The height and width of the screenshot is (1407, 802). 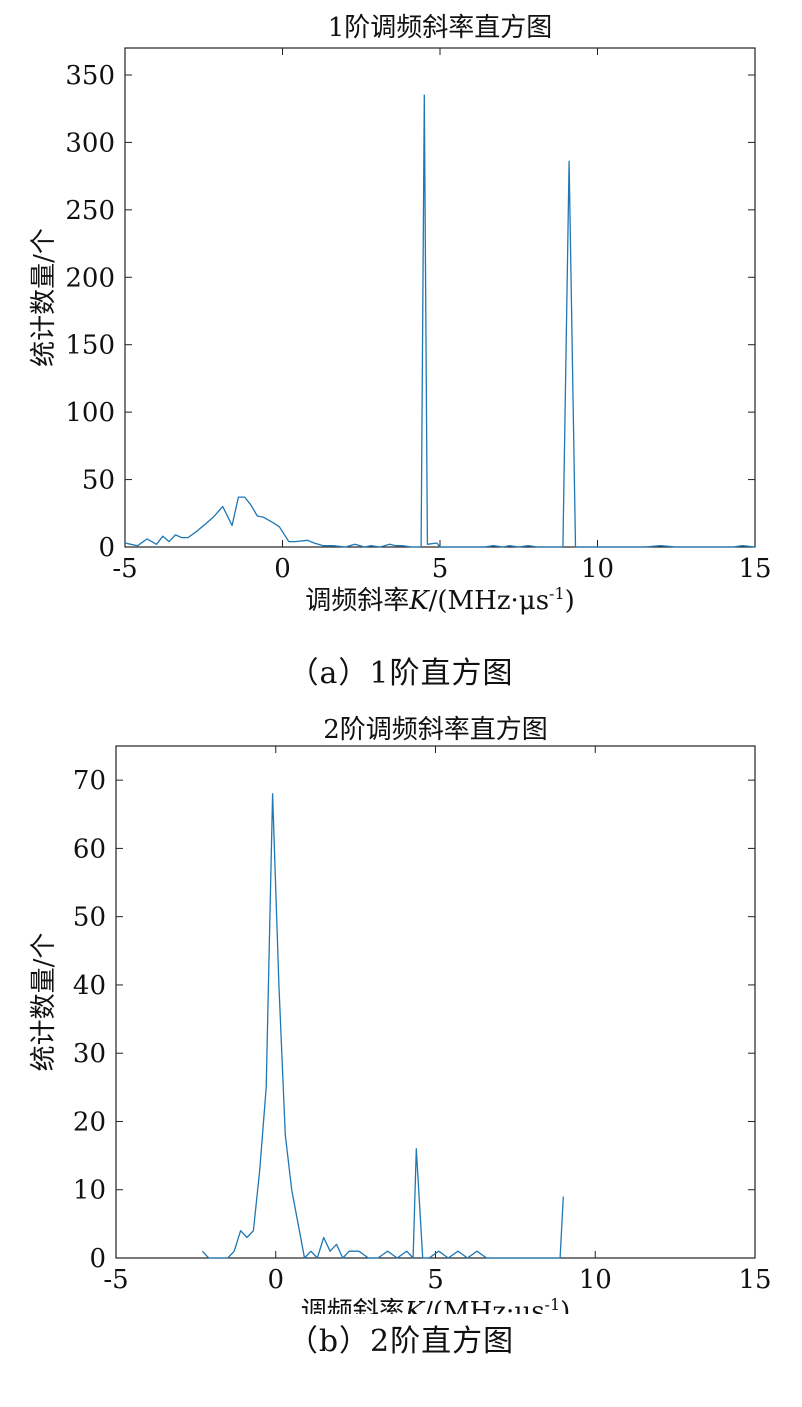 I want to click on y-tick-label: 30, so click(x=89, y=1054).